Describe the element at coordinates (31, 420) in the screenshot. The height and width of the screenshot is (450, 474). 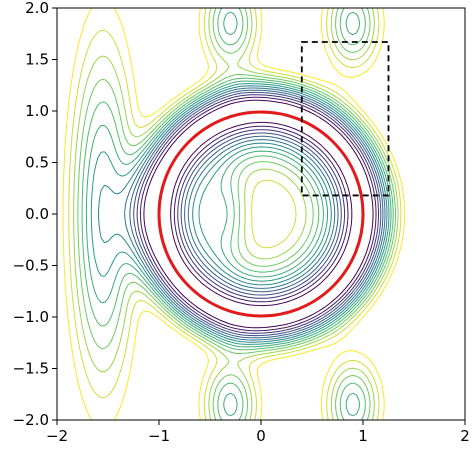
I see `y-tick-label: −2.0` at that location.